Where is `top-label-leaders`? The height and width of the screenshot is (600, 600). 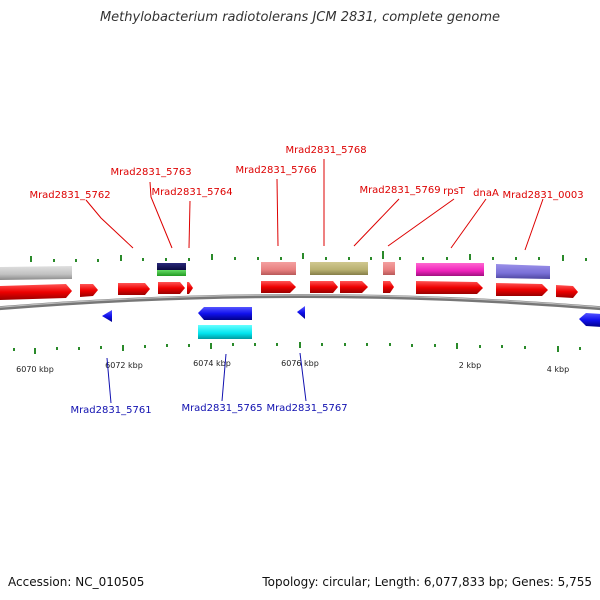 top-label-leaders is located at coordinates (314, 205).